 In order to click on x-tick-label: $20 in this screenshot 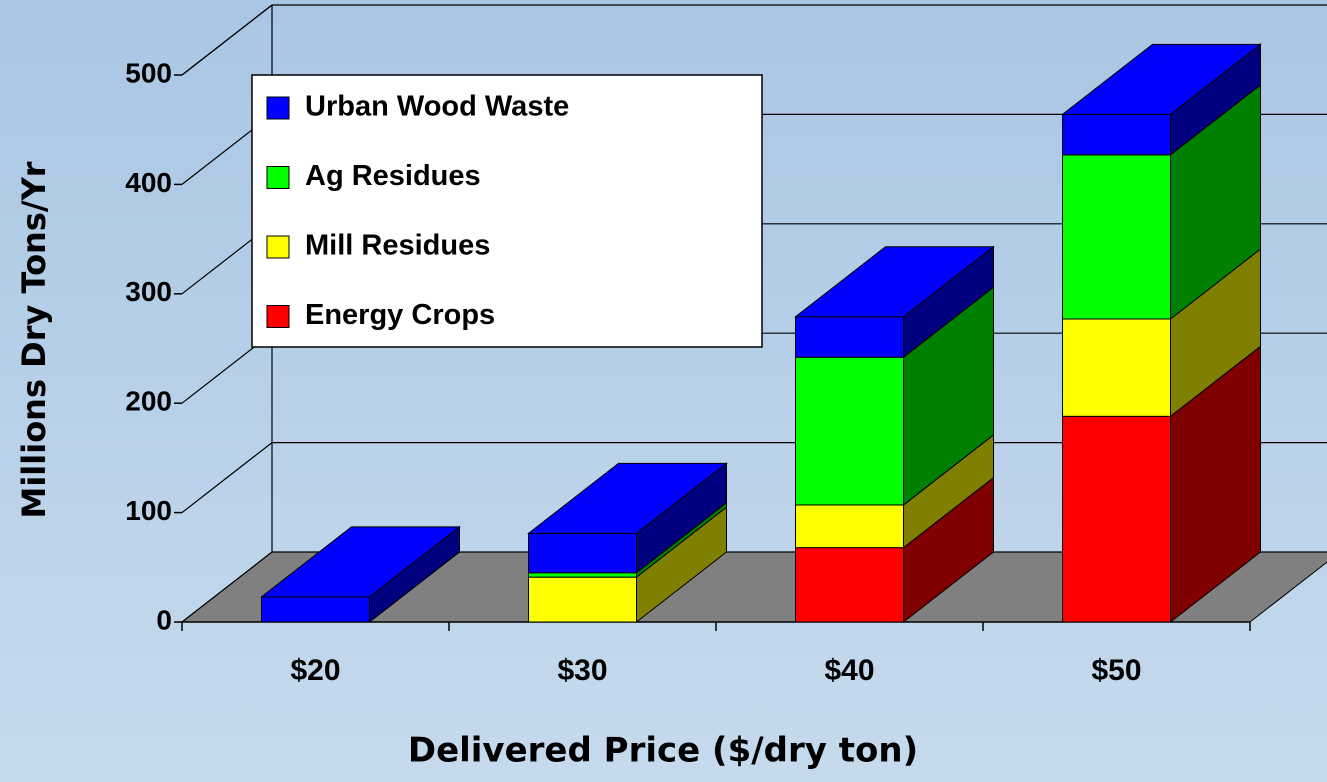, I will do `click(315, 670)`.